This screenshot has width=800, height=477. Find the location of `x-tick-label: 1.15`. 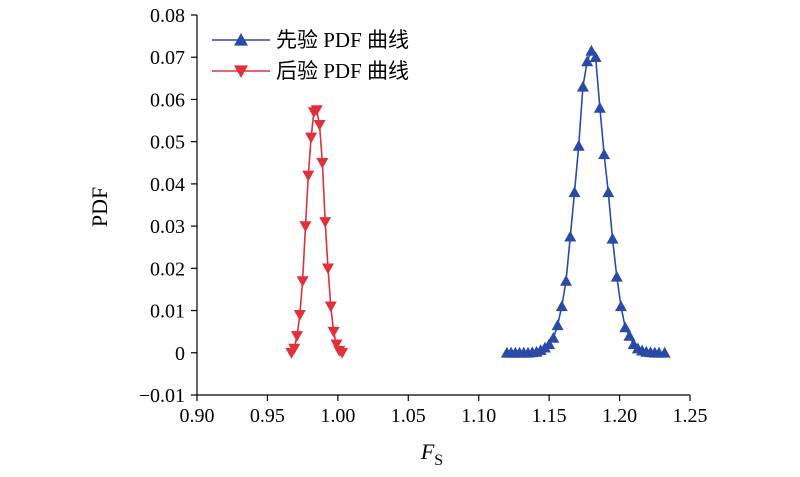

x-tick-label: 1.15 is located at coordinates (549, 416).